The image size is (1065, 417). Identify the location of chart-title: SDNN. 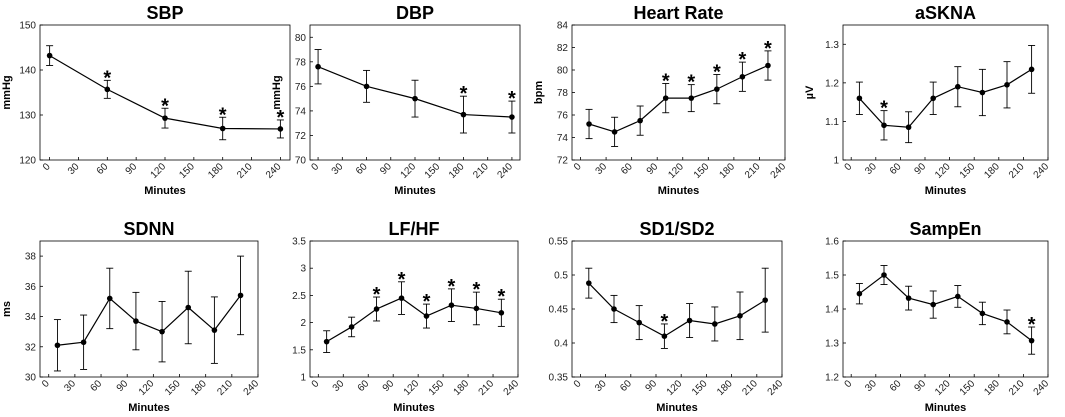
(148, 229).